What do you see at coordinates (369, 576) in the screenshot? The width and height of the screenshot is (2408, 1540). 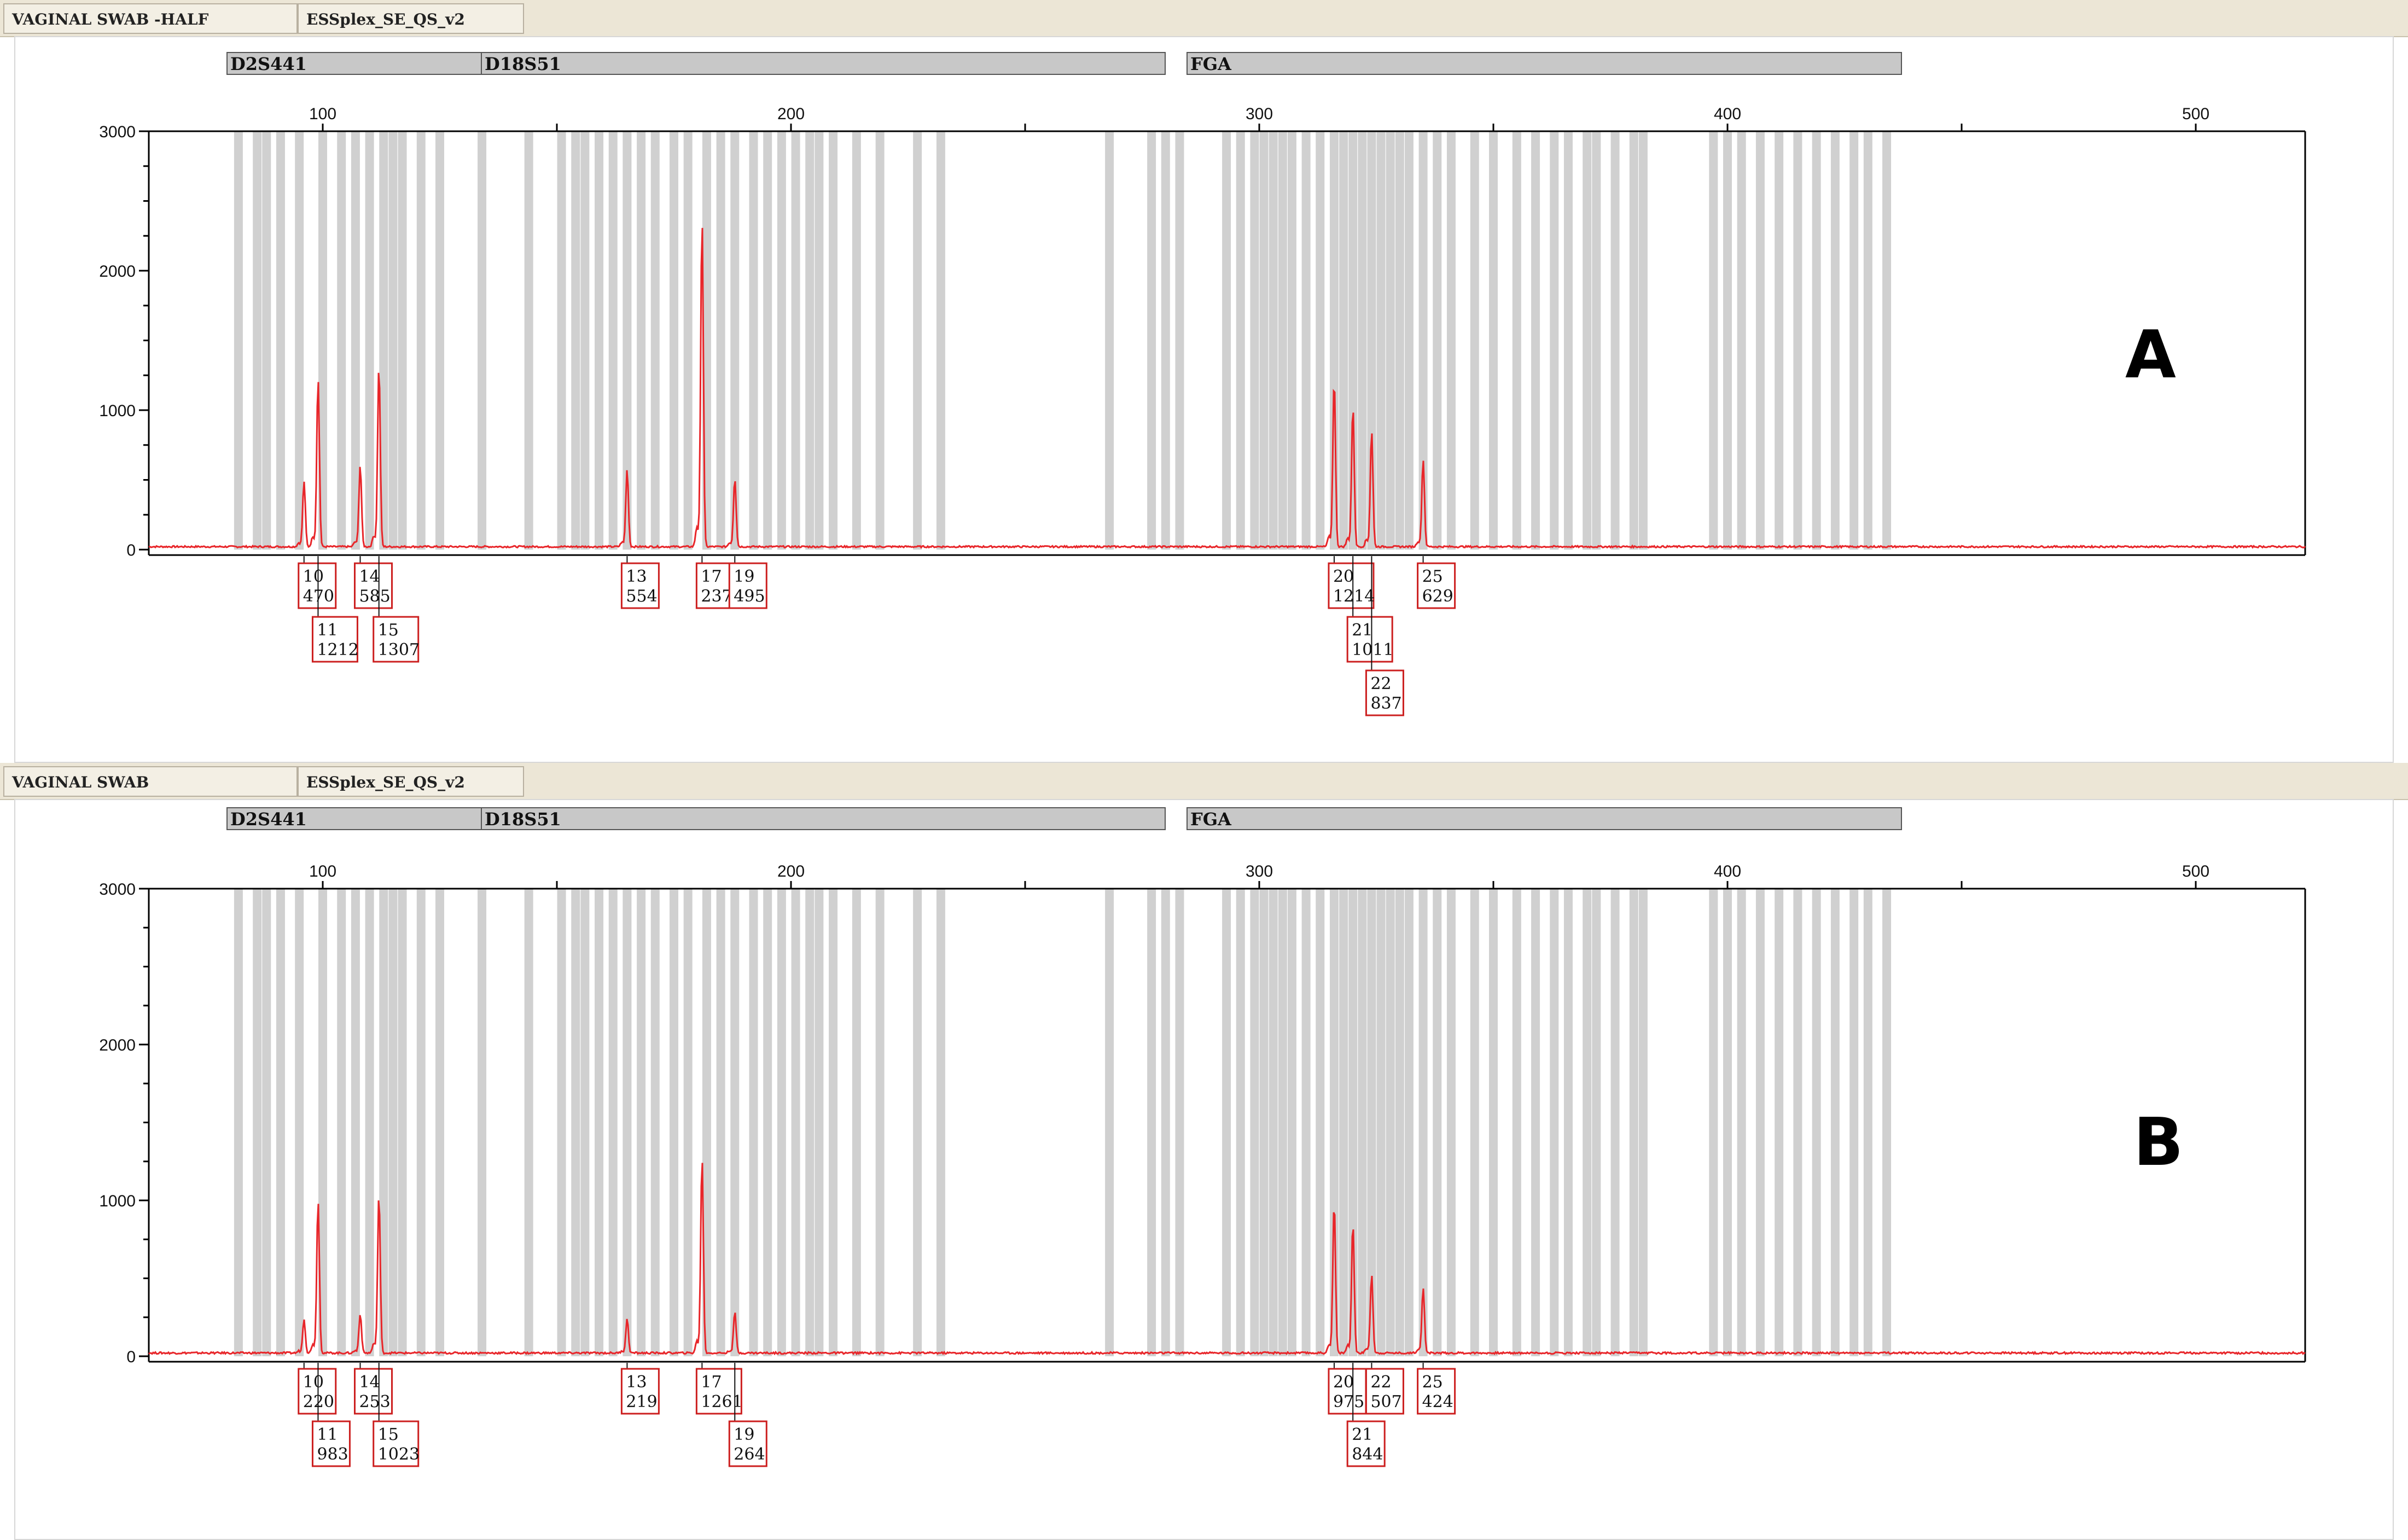 I see `peak-allele: 14` at bounding box center [369, 576].